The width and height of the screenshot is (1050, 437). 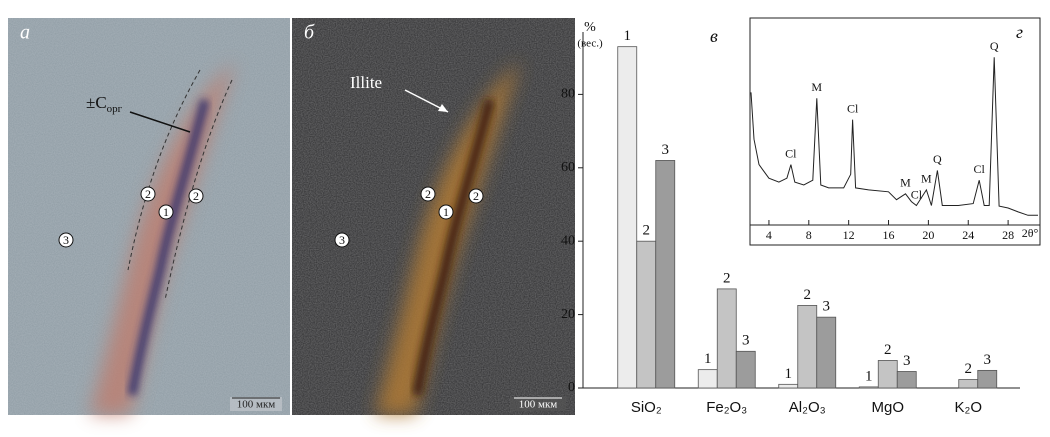 I want to click on x-tick-label: 24, so click(x=968, y=235).